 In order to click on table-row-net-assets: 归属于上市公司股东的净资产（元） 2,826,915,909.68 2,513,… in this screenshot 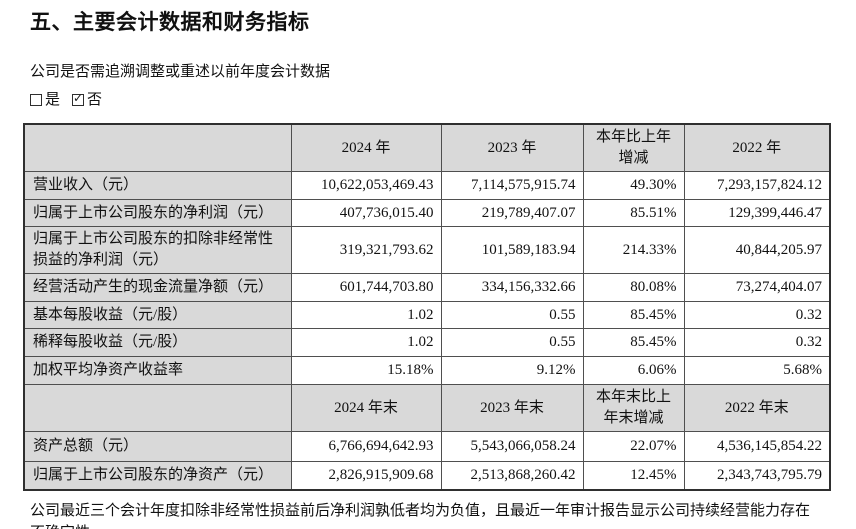, I will do `click(427, 475)`.